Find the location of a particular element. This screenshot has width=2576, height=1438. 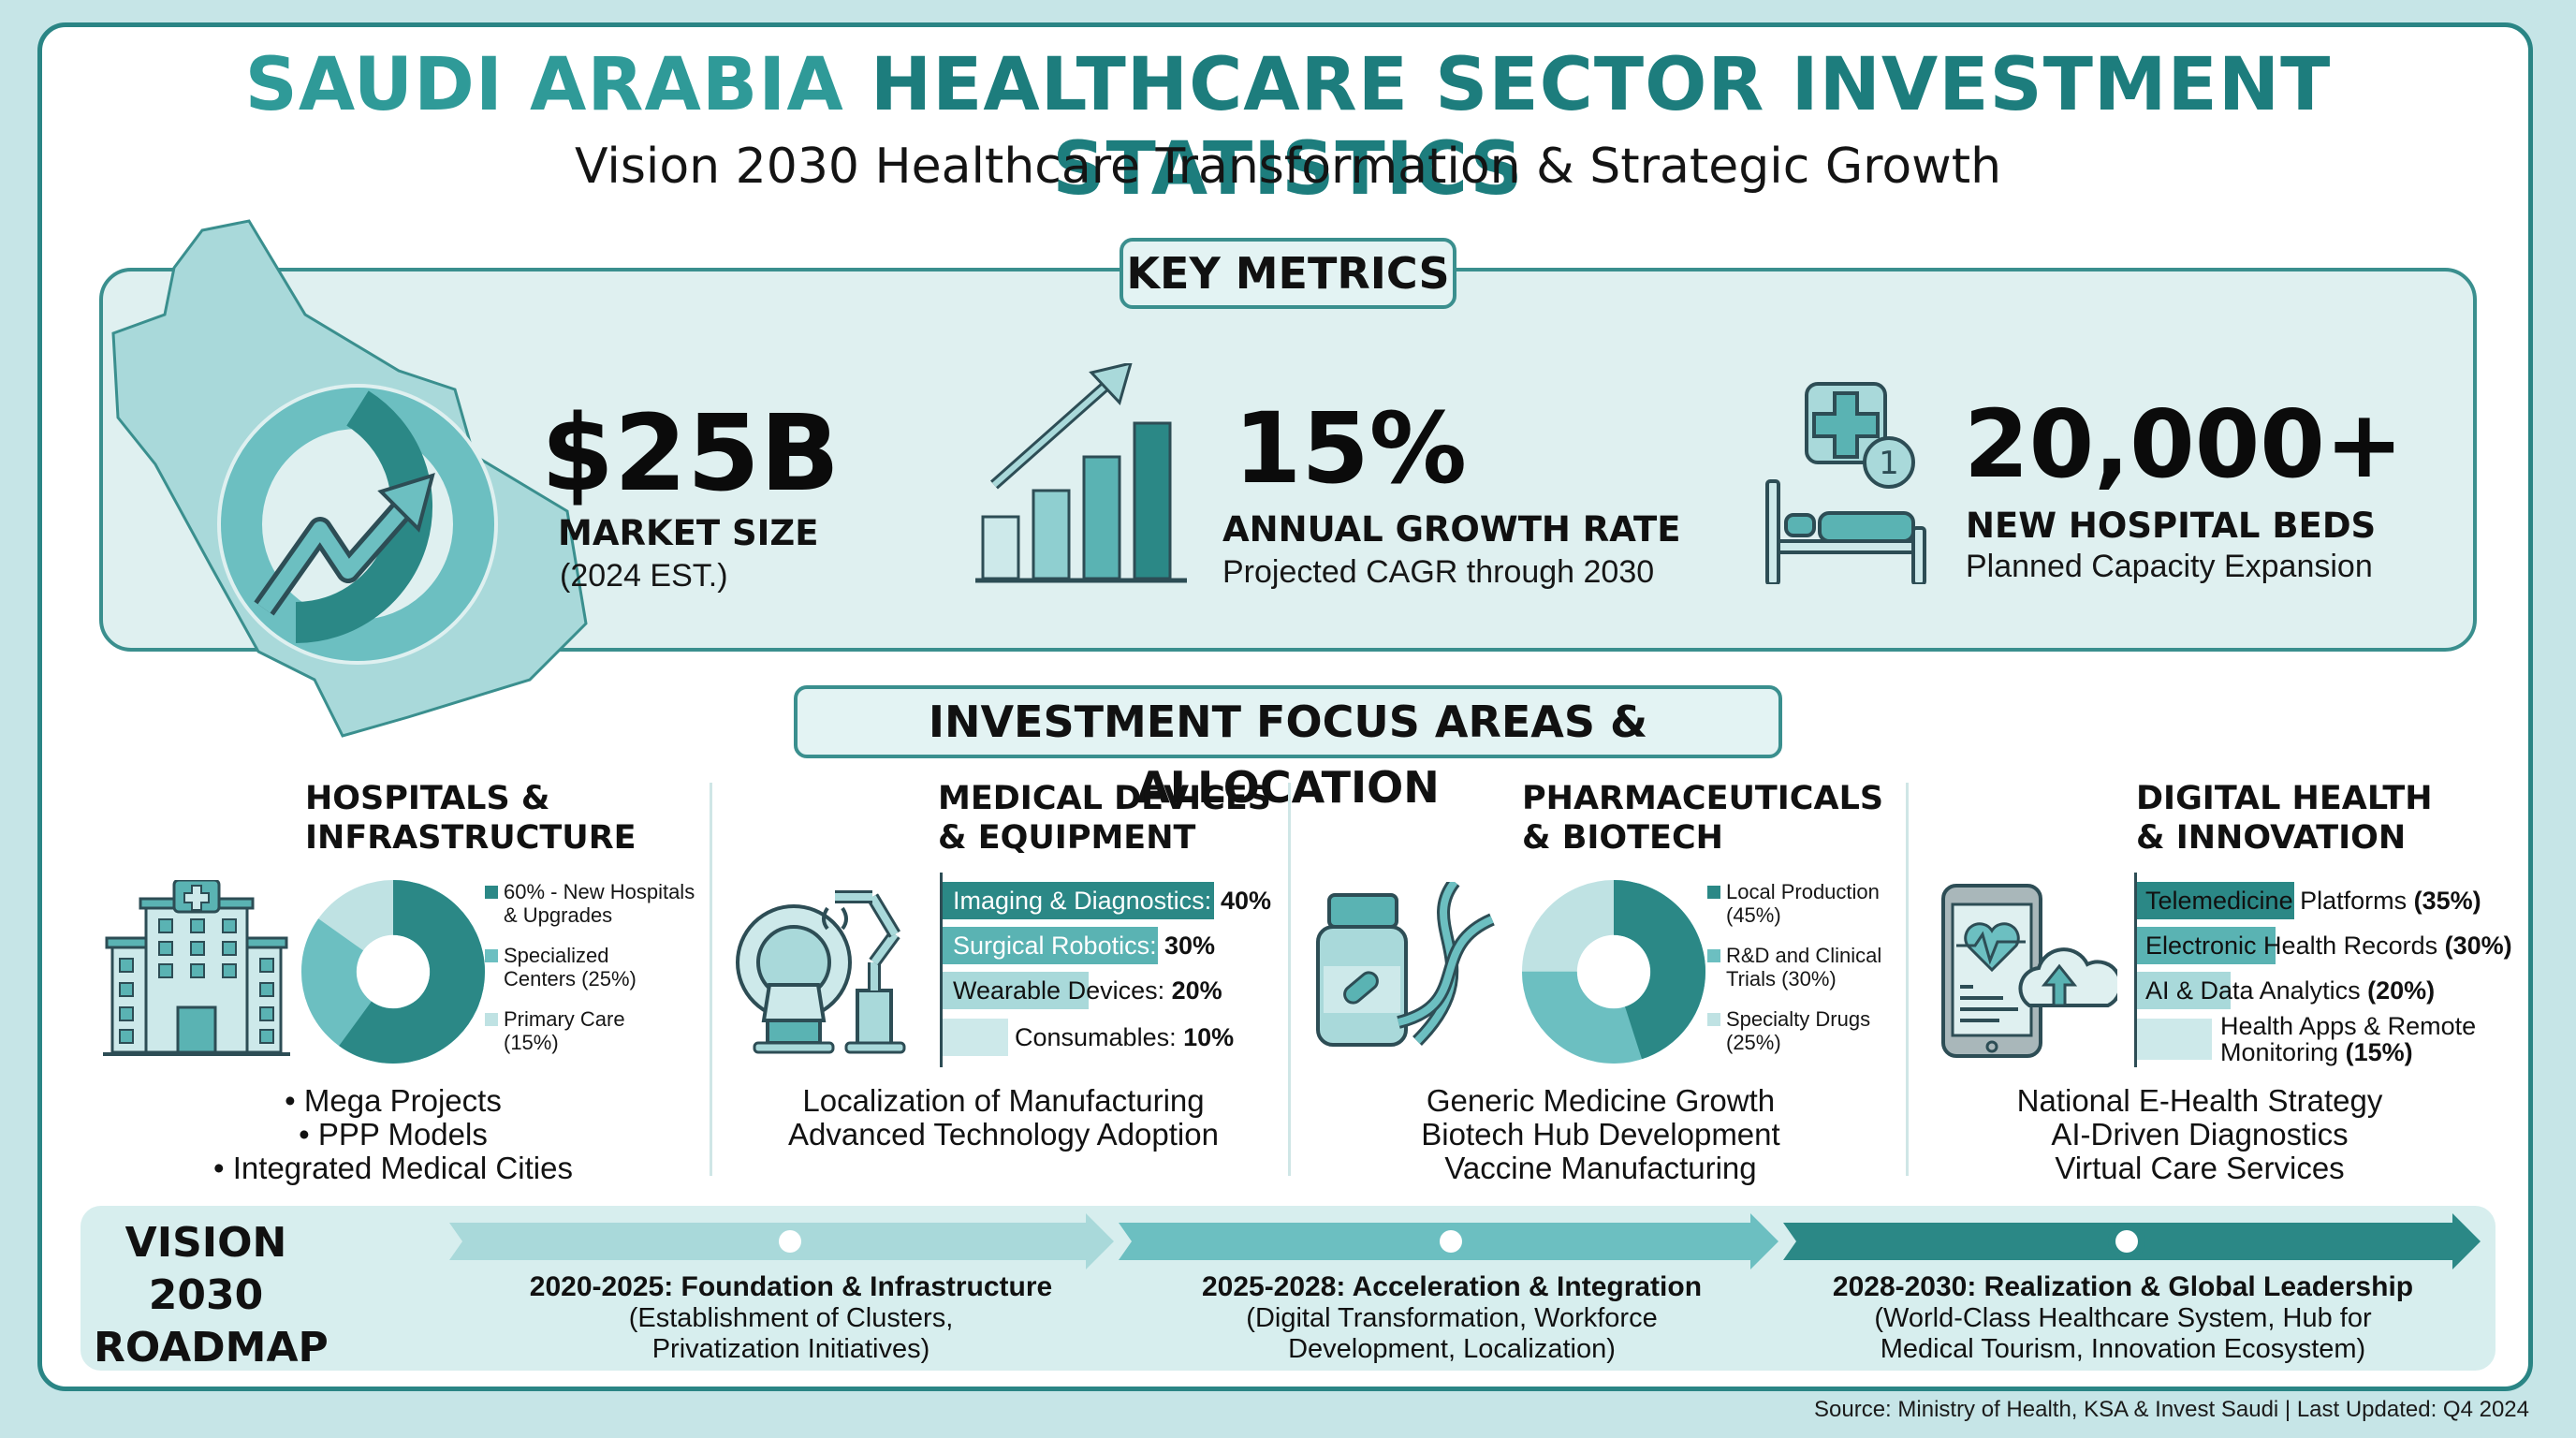

growth-ring-icon is located at coordinates (357, 524).